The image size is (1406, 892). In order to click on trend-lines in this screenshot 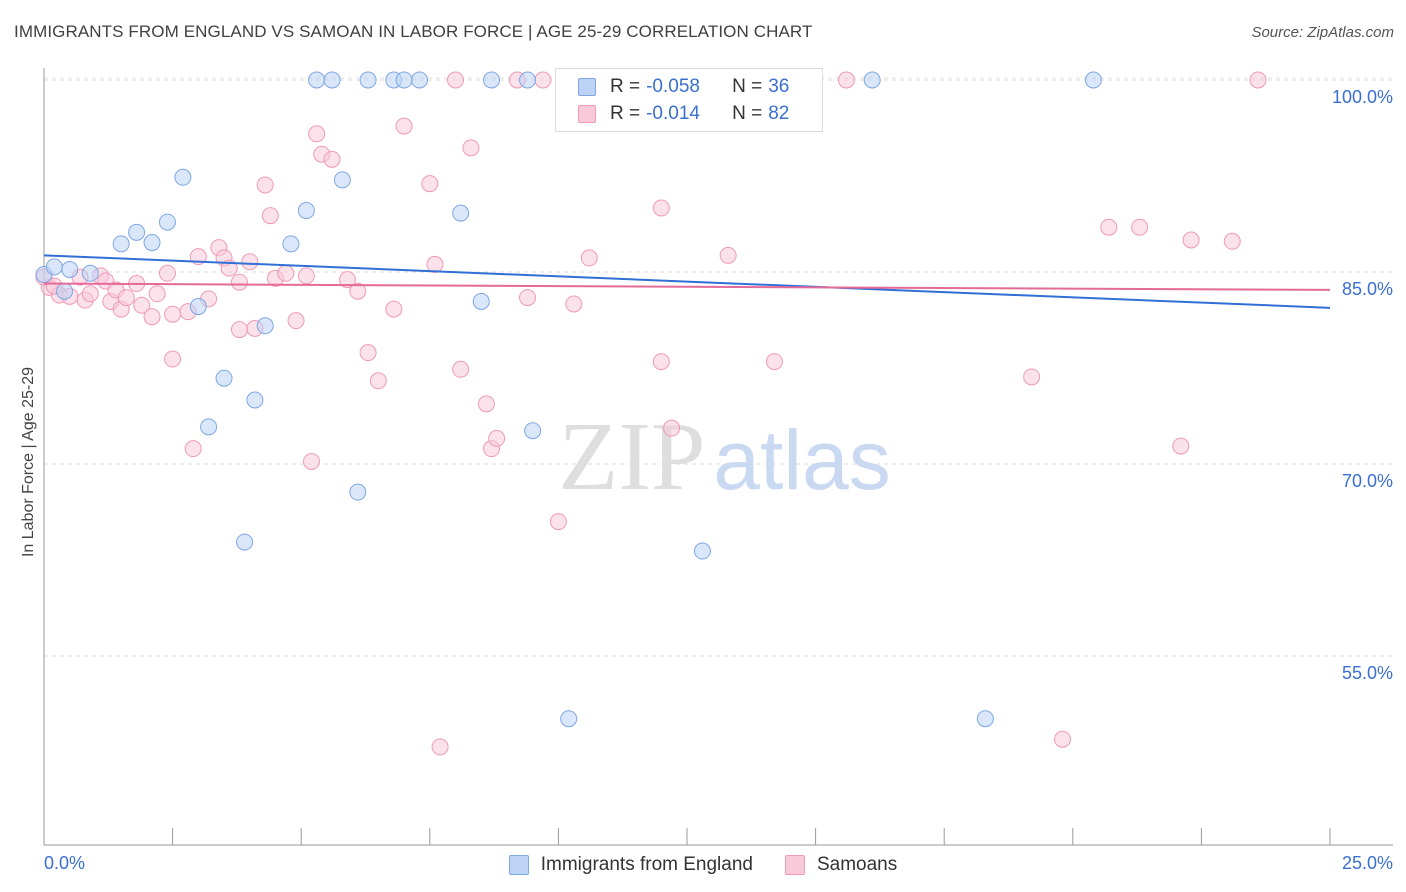, I will do `click(687, 281)`.